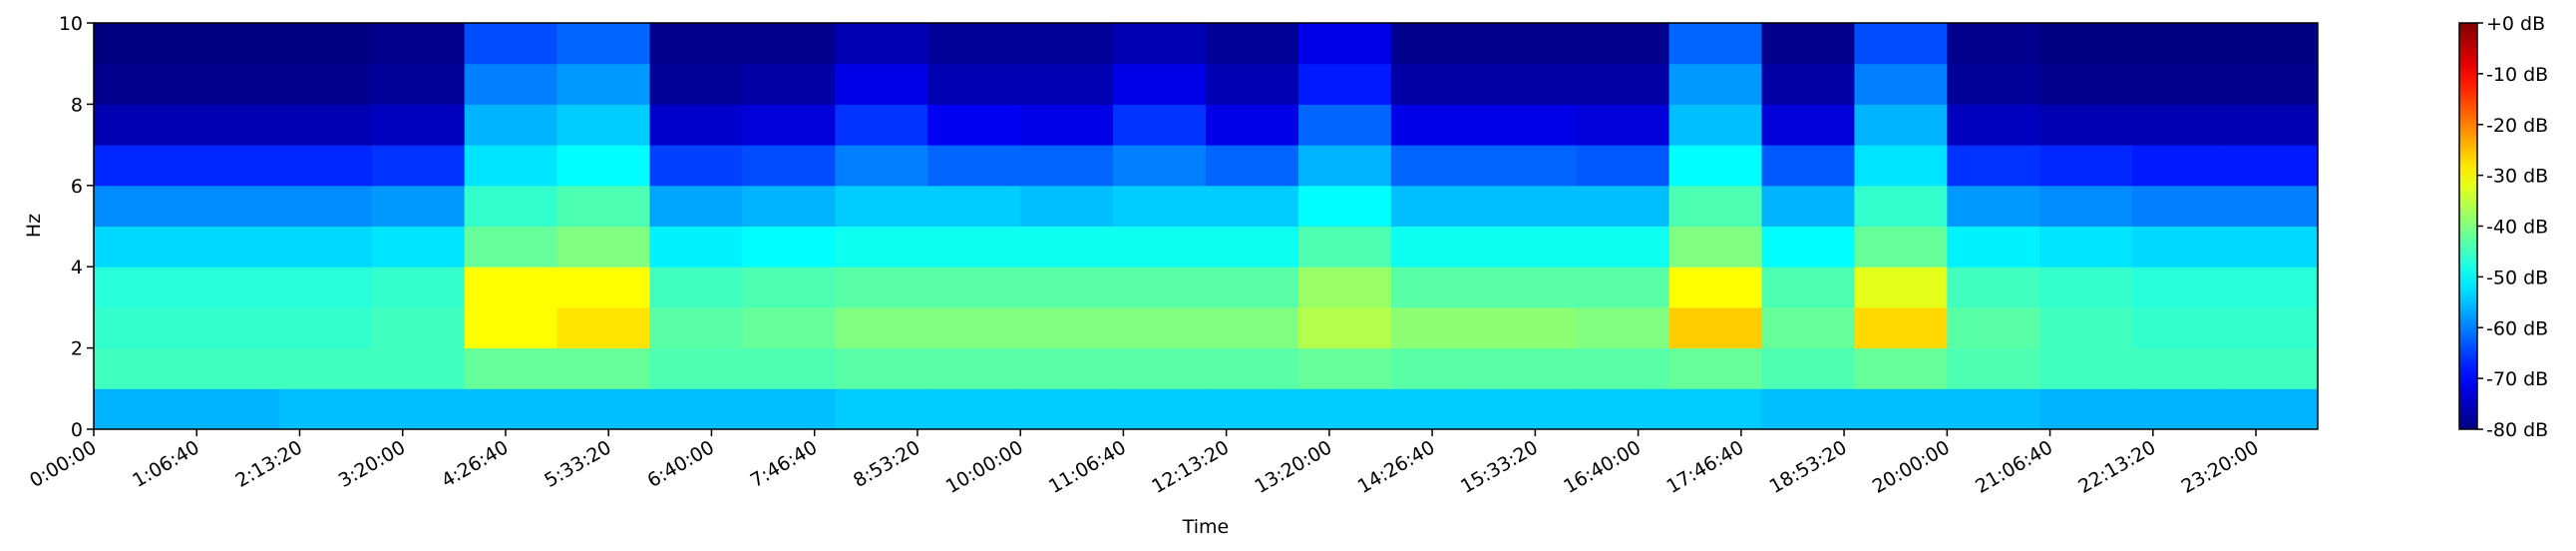 This screenshot has width=2576, height=551. I want to click on x-tick-label: 1:06:40, so click(165, 464).